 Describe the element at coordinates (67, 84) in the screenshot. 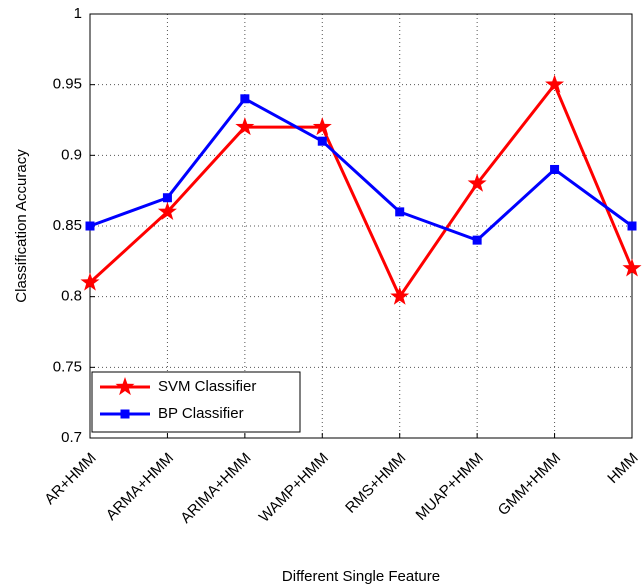

I see `y-tick-label: 0.95` at that location.